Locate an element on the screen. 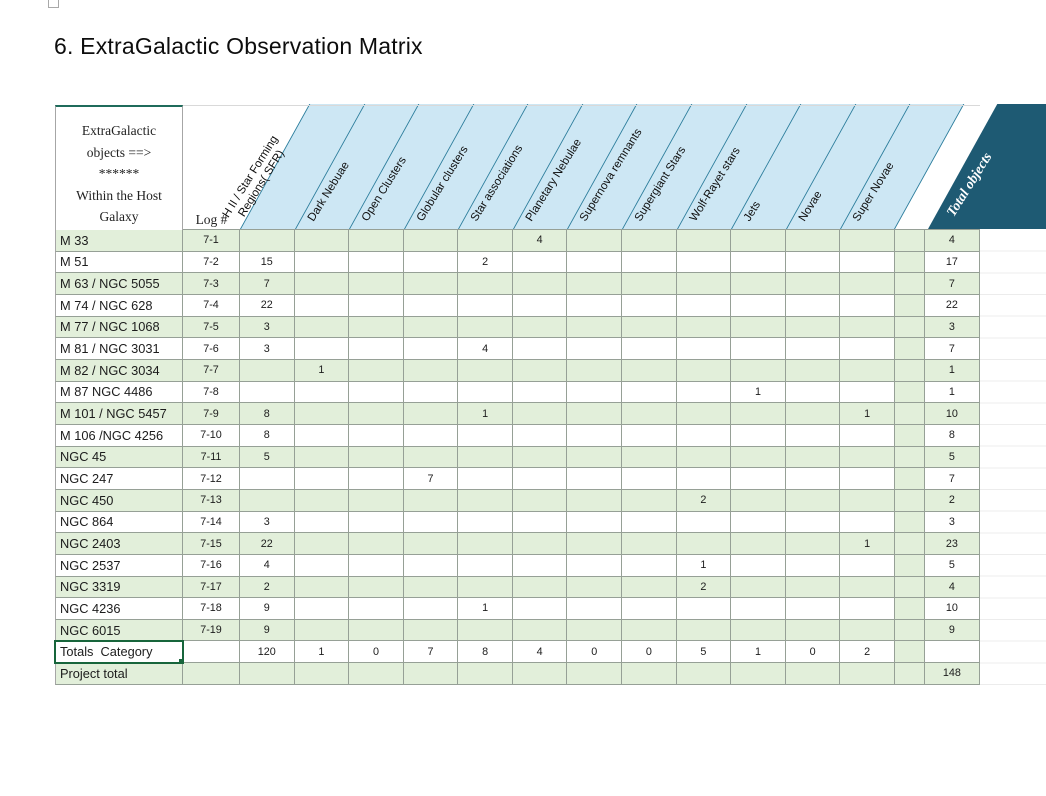 The image size is (1046, 796). log-number-cell: 7-3 is located at coordinates (211, 284).